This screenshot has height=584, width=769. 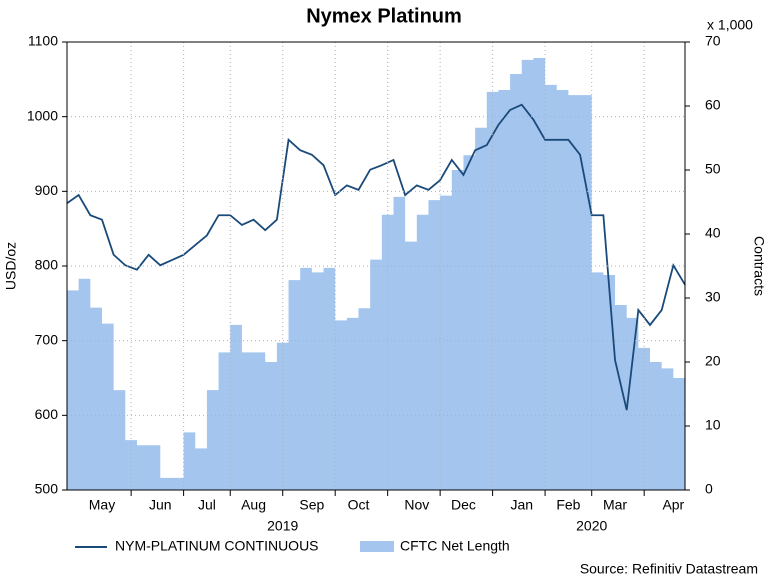 I want to click on x-tick-label: Dec, so click(x=463, y=505).